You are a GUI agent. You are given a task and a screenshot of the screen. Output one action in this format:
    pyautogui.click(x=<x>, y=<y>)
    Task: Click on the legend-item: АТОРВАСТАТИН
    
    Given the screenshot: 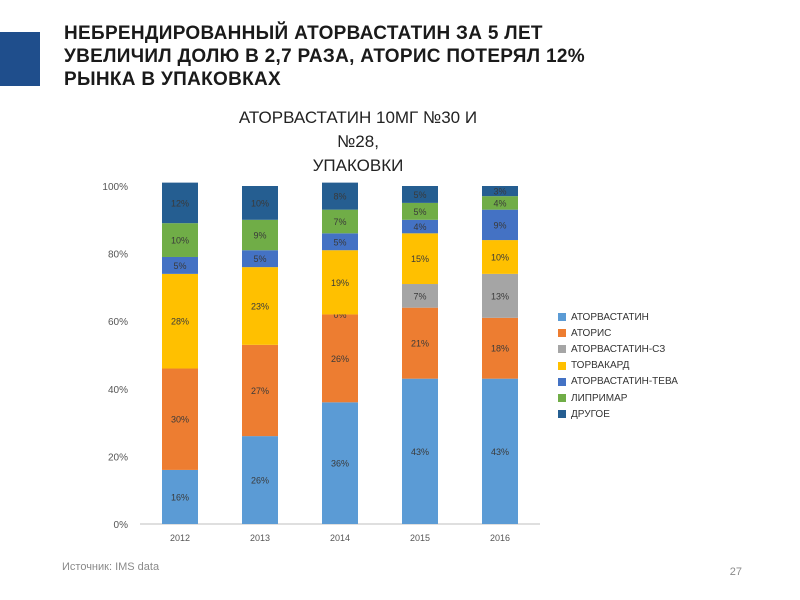 What is the action you would take?
    pyautogui.click(x=618, y=317)
    